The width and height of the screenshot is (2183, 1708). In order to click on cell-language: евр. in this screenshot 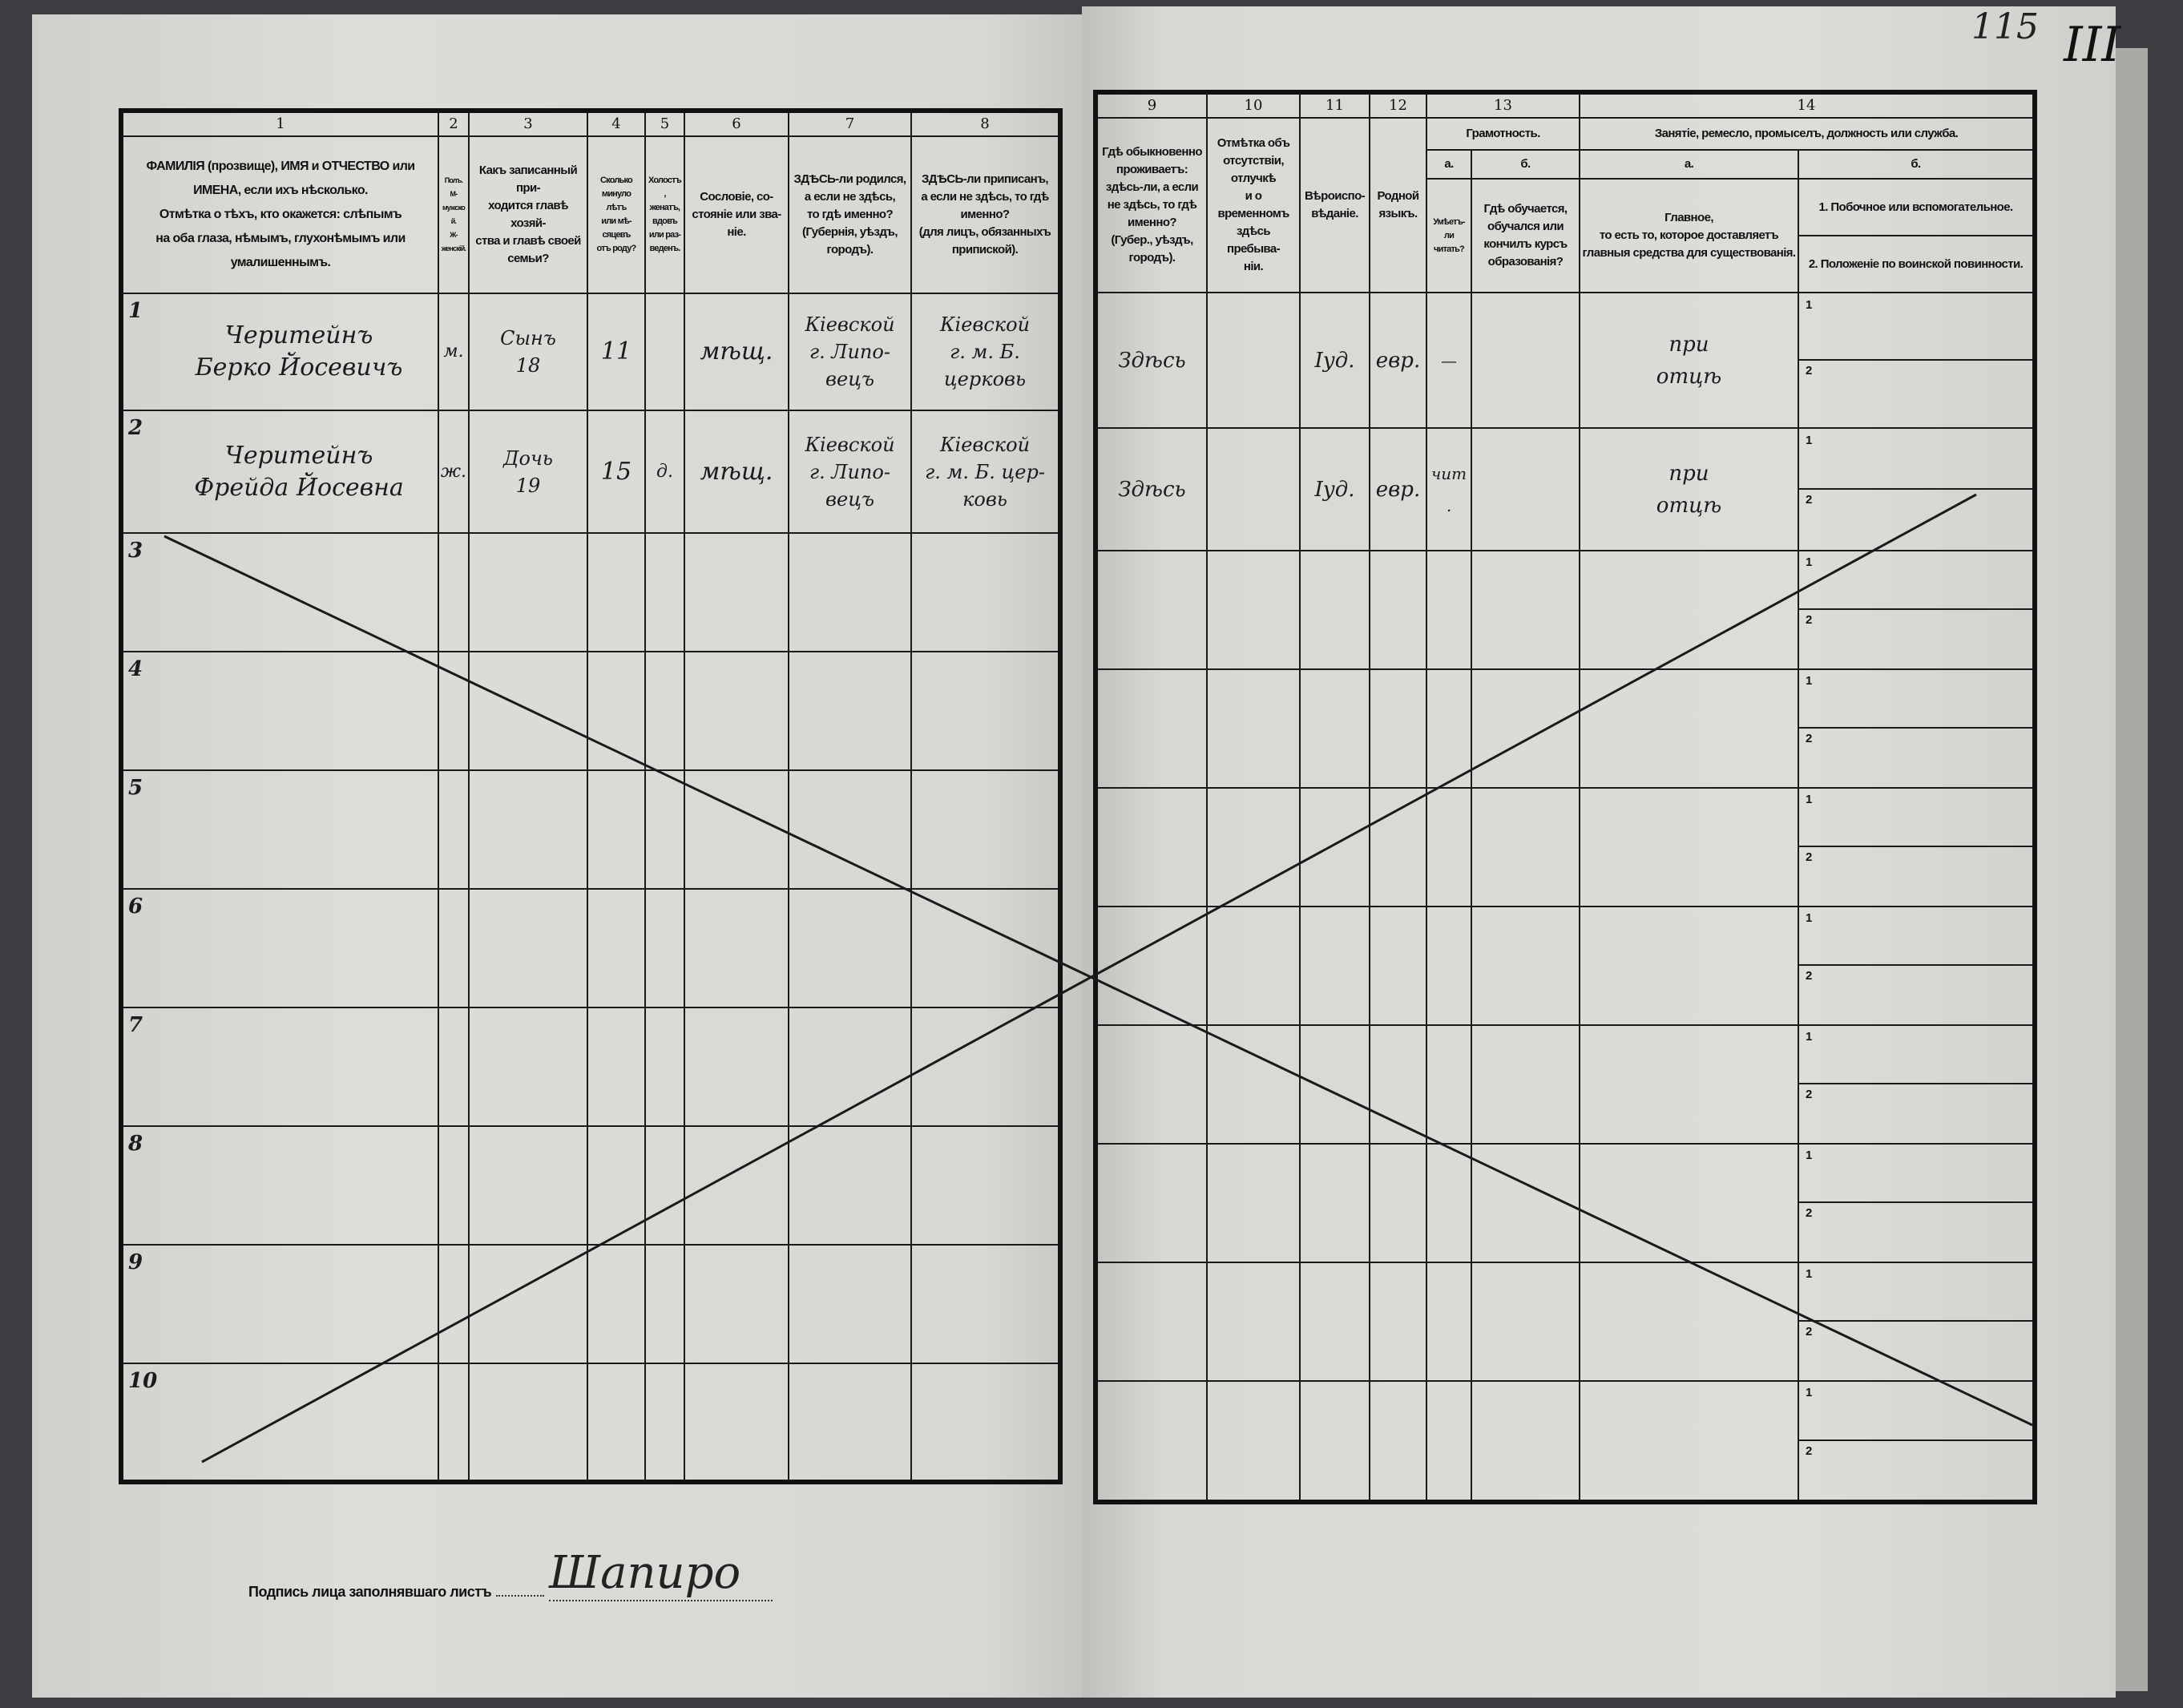, I will do `click(1398, 489)`.